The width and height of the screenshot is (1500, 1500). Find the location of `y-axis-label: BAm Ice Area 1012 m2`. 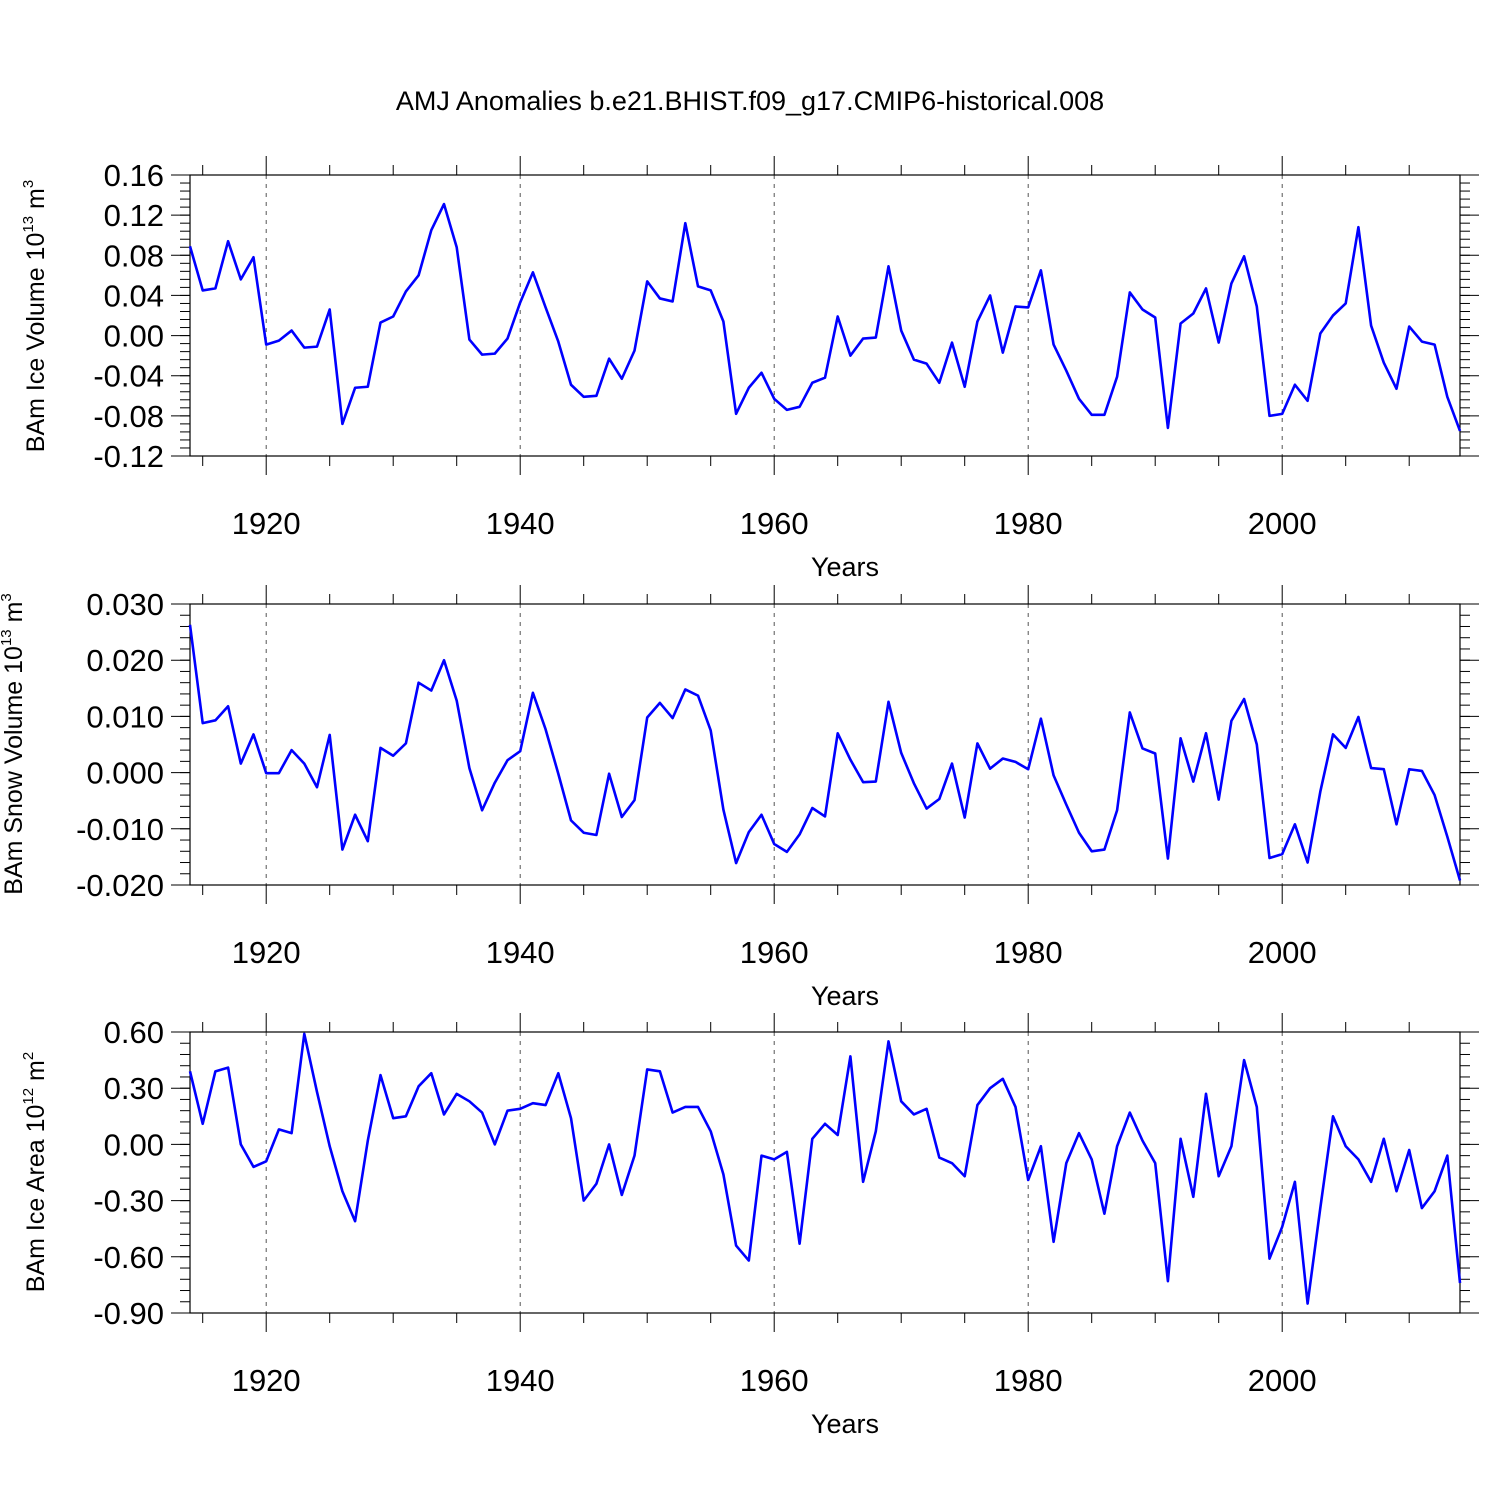

y-axis-label: BAm Ice Area 1012 m2 is located at coordinates (35, 1172).